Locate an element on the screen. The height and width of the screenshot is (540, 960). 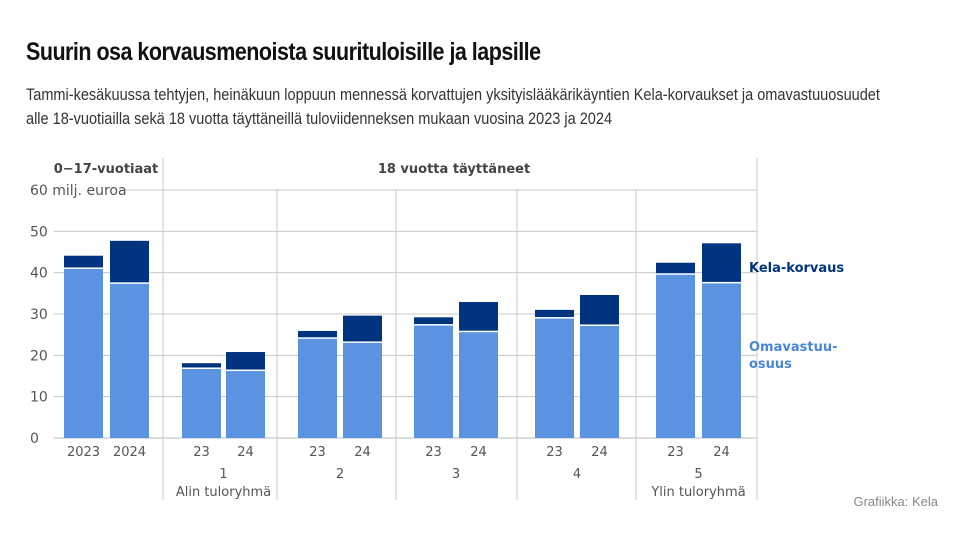
y-tick-label: 20 is located at coordinates (39, 356).